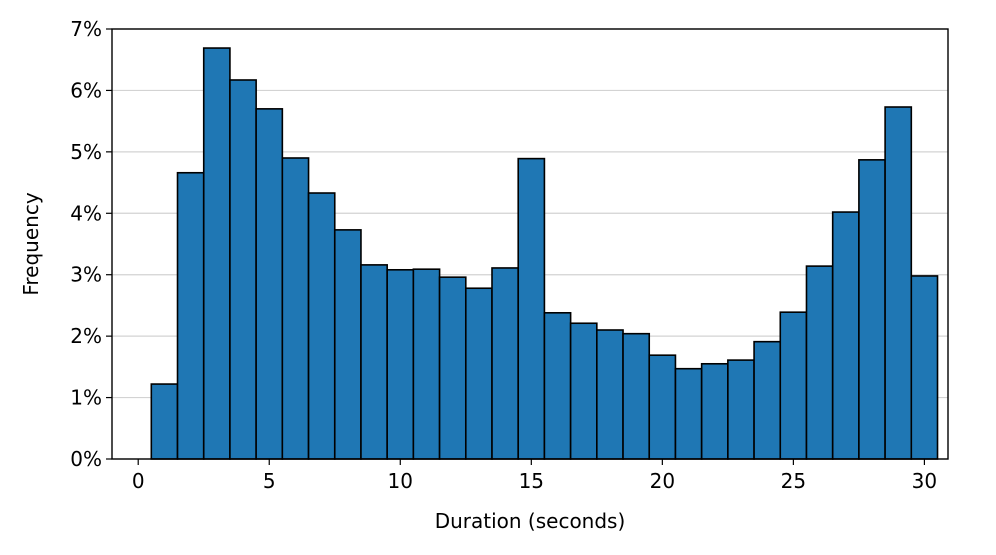  Describe the element at coordinates (138, 481) in the screenshot. I see `x-tick-label: 0` at that location.